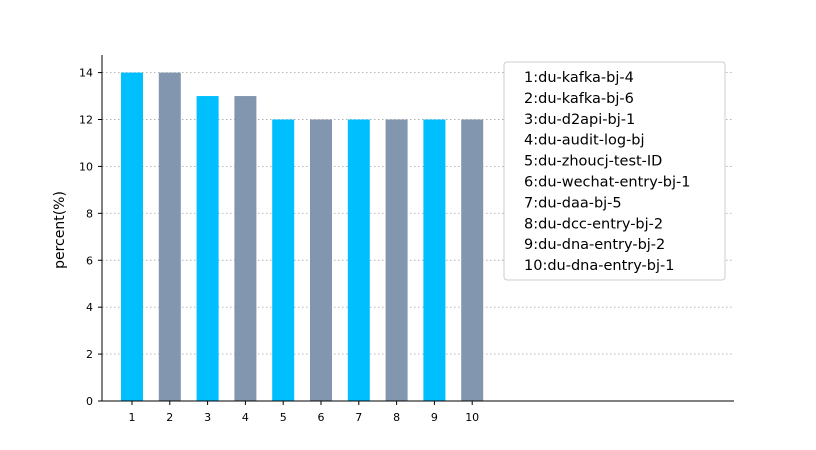 The width and height of the screenshot is (816, 450). I want to click on legend-entry: 9:du-dna-entry-bj-2, so click(594, 245).